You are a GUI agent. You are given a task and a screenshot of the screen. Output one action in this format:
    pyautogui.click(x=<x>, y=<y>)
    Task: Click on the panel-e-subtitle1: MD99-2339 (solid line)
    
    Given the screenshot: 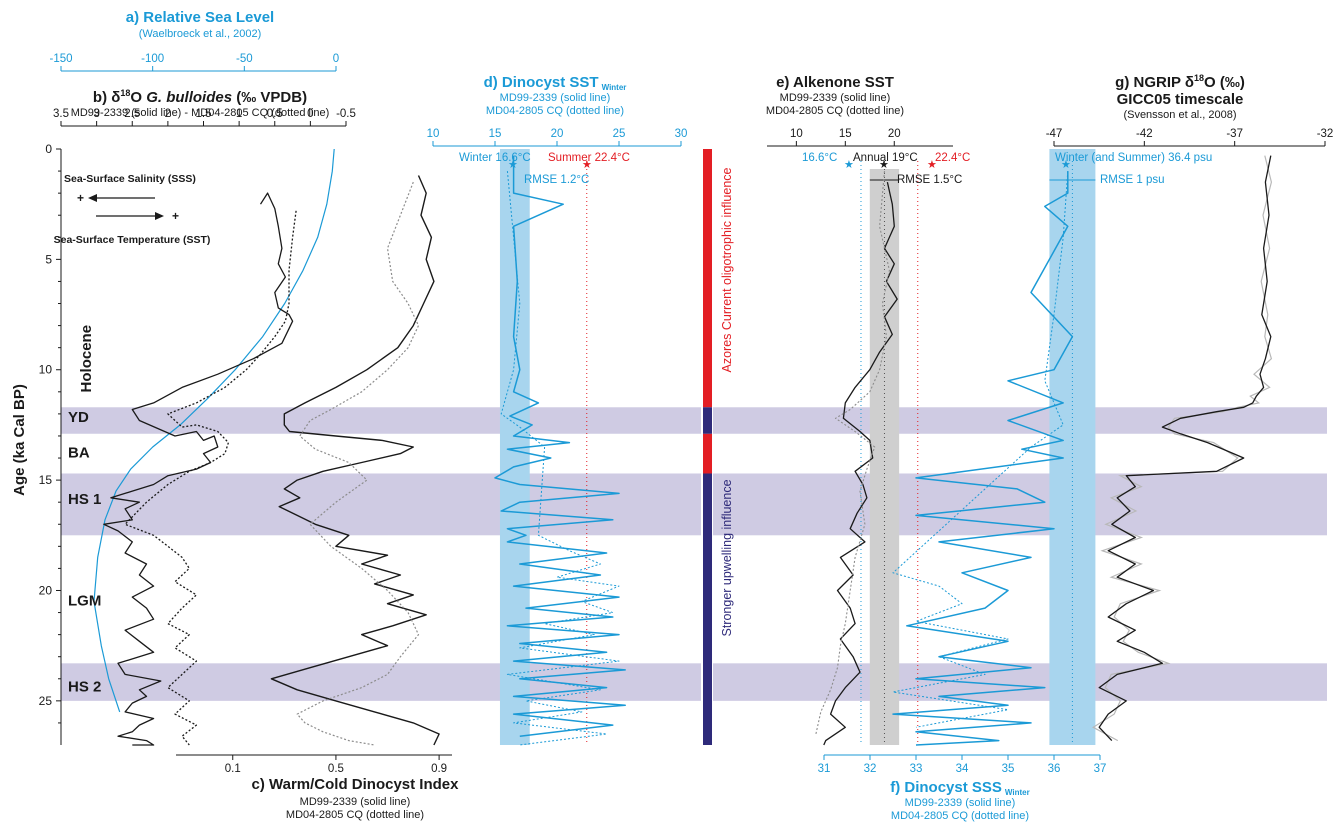 What is the action you would take?
    pyautogui.click(x=835, y=98)
    